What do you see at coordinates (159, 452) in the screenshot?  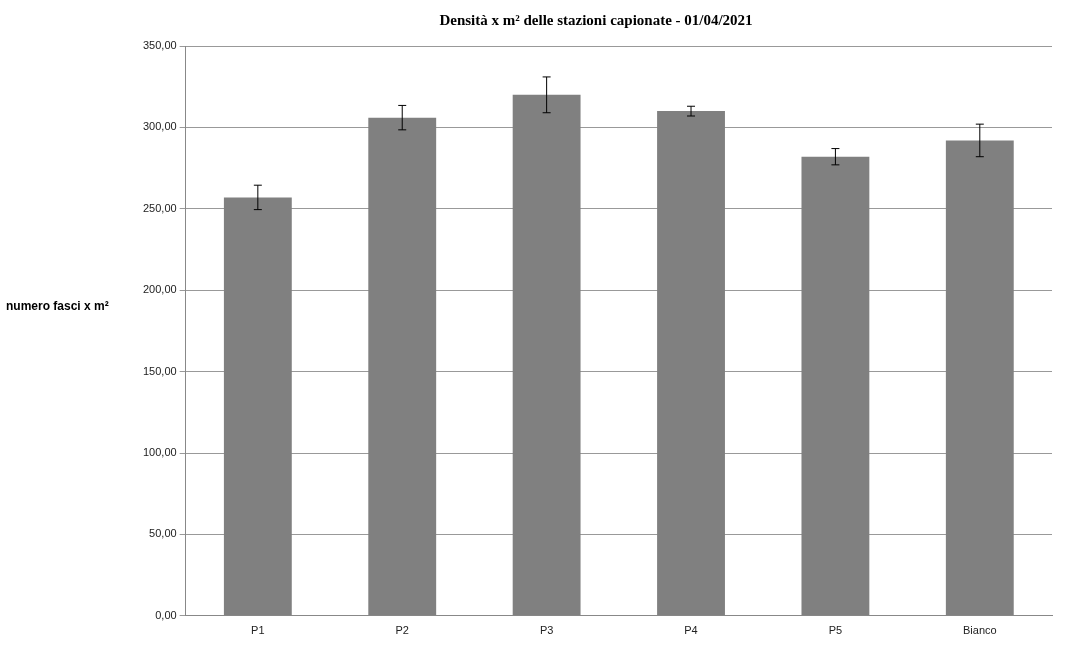 I see `y-tick-label: 100,00` at bounding box center [159, 452].